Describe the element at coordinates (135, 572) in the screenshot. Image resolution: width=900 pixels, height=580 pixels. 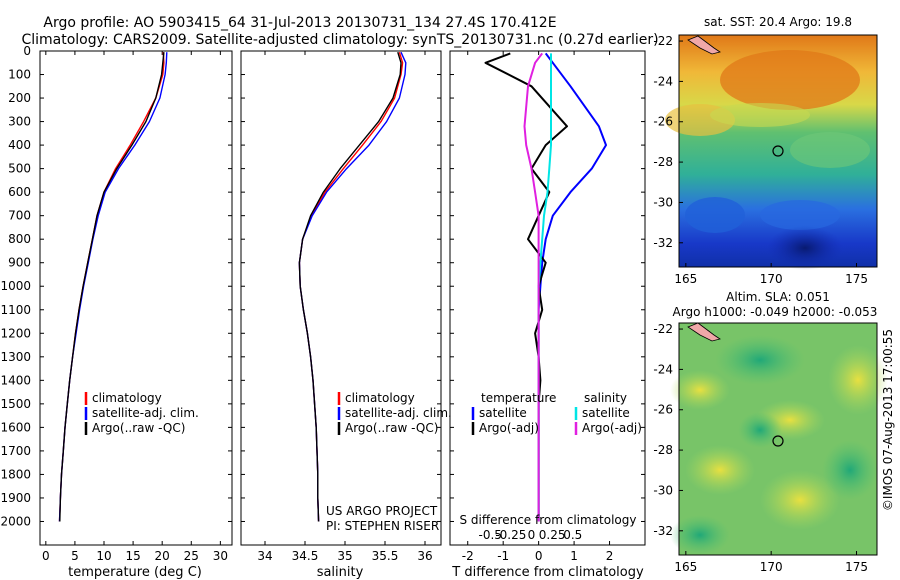
I see `temperature-xlabel: temperature (deg C)` at that location.